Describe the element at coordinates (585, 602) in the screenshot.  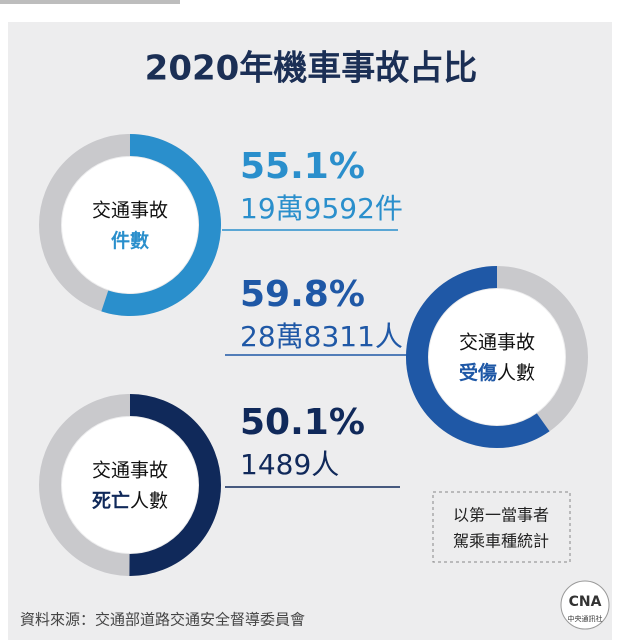
I see `logo-mark: CNA` at that location.